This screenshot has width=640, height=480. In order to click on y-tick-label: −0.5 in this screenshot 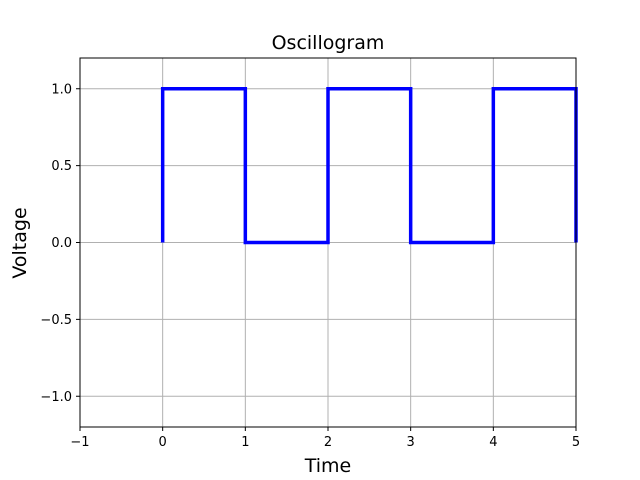, I will do `click(56, 320)`.